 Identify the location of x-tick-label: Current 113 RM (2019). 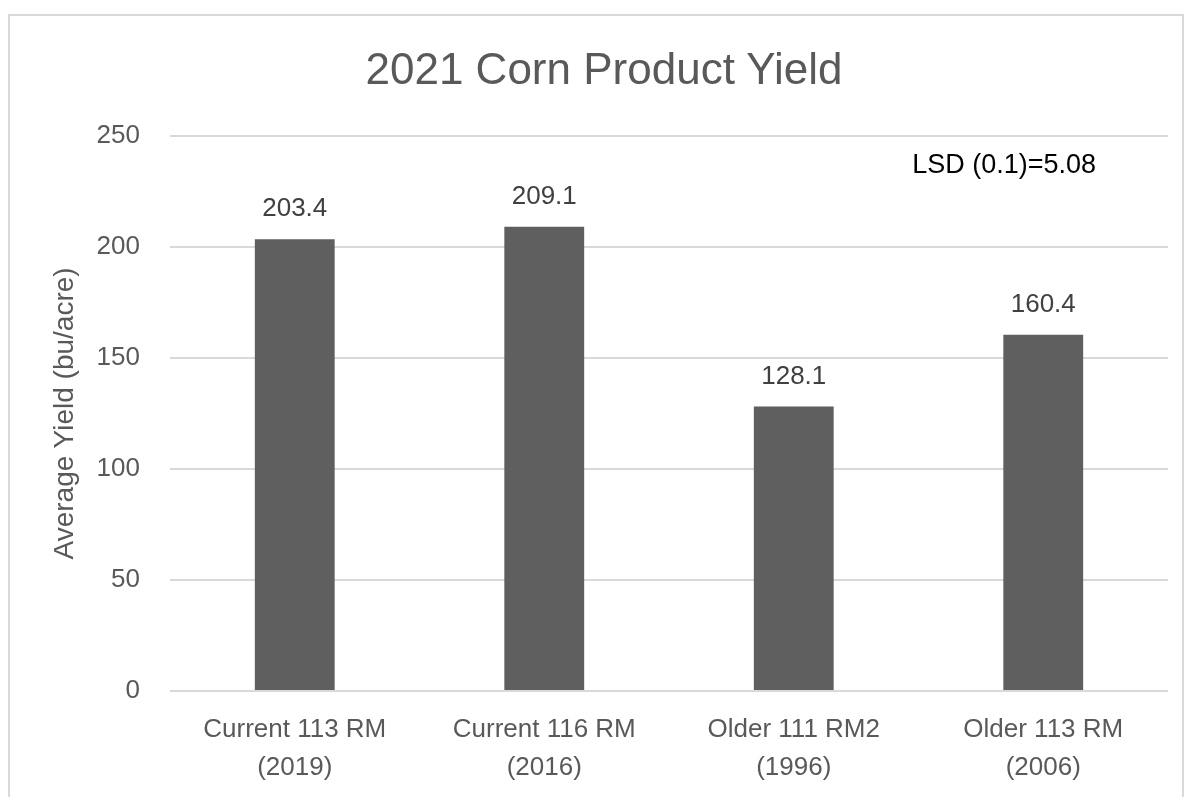
(295, 747).